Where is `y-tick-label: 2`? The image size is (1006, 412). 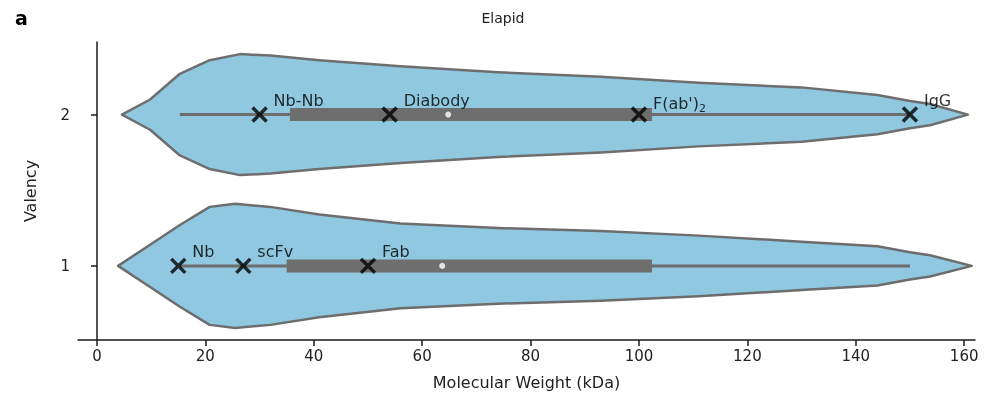
y-tick-label: 2 is located at coordinates (65, 114).